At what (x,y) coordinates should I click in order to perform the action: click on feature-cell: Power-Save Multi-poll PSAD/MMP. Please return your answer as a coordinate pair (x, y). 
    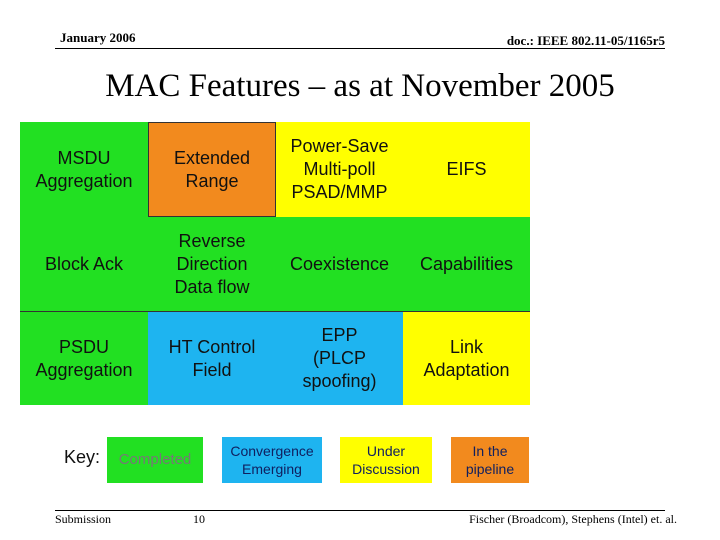
    Looking at the image, I should click on (339, 169).